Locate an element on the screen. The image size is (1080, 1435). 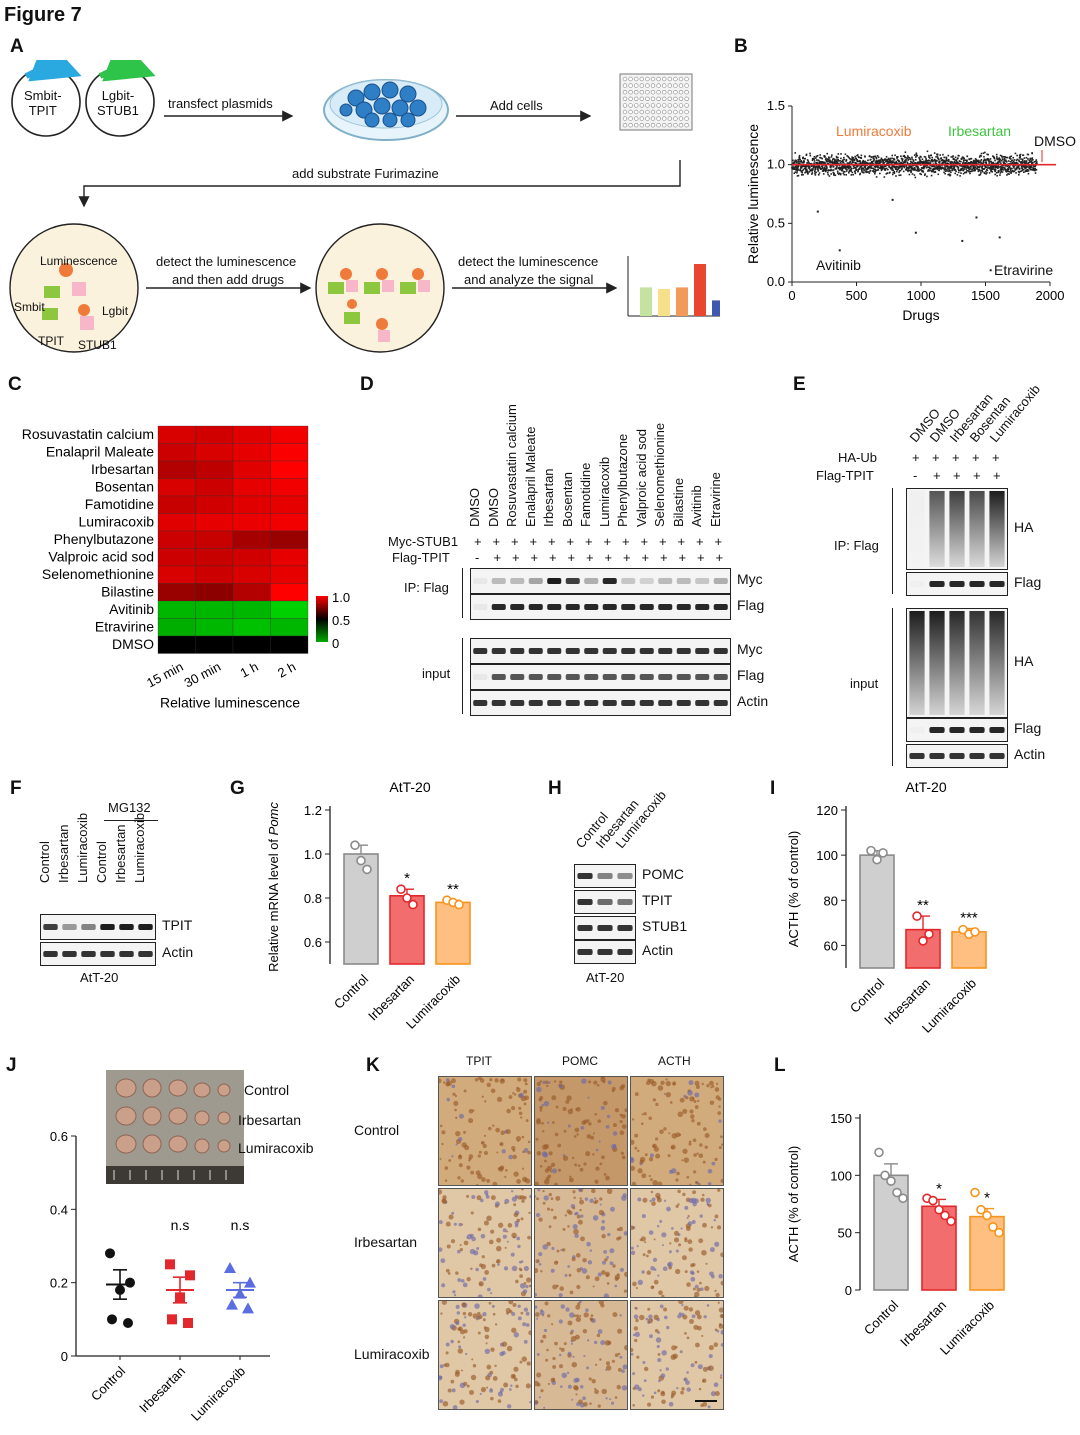
panel-letter-j: J is located at coordinates (11, 1065).